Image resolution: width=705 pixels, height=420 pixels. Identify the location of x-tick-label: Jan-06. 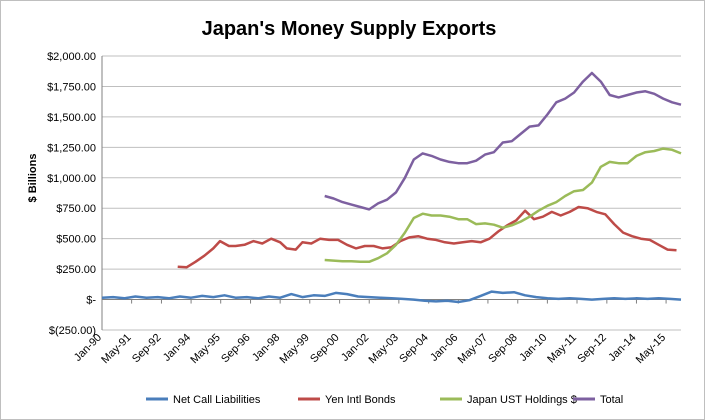
(444, 348).